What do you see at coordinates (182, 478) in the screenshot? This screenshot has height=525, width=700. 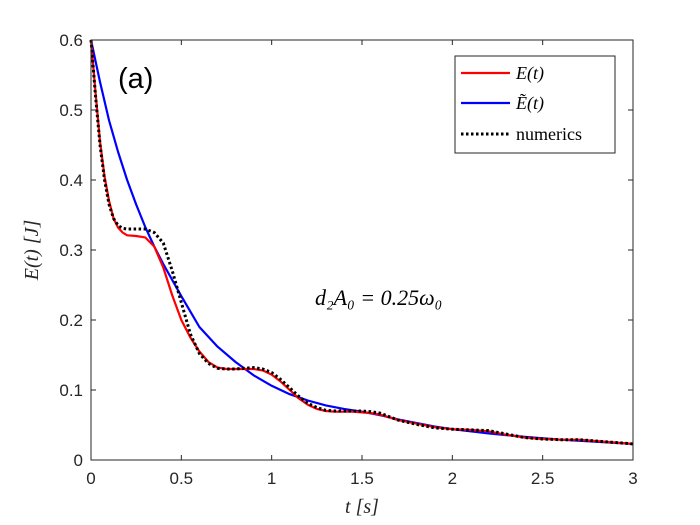 I see `x-tick-label: 0.5` at bounding box center [182, 478].